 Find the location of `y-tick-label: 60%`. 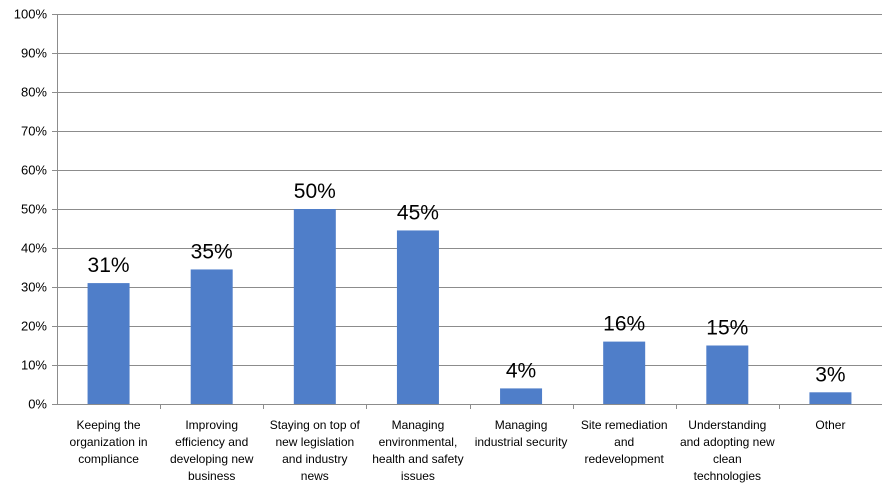

y-tick-label: 60% is located at coordinates (34, 170).